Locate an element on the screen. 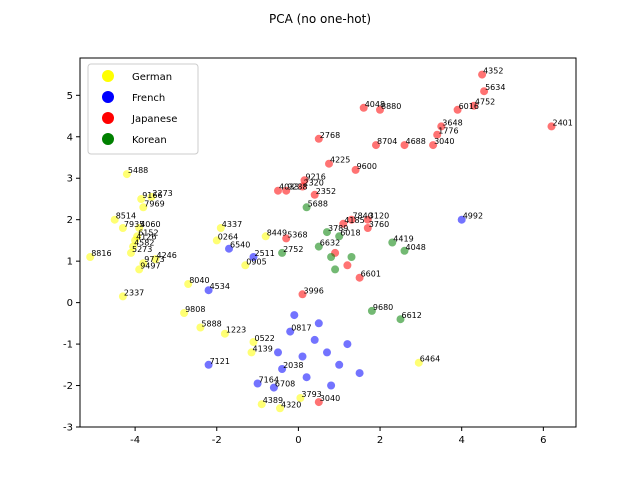  y-tick-label: -2 is located at coordinates (68, 386).